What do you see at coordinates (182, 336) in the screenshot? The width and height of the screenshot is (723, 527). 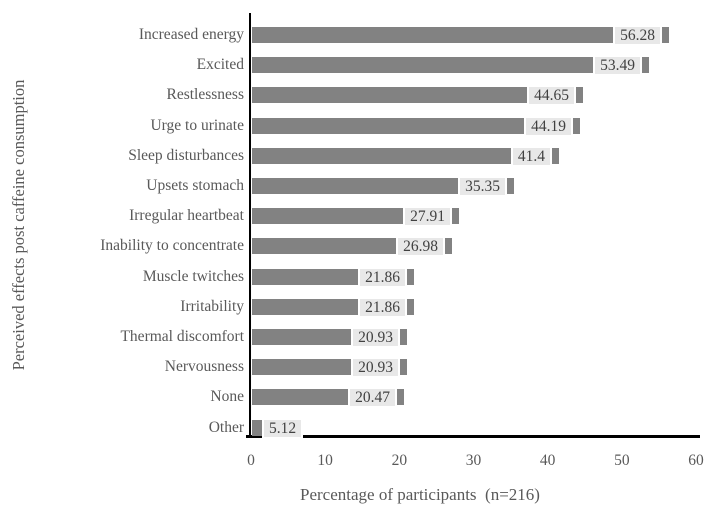 I see `category-label: Thermal discomfort` at bounding box center [182, 336].